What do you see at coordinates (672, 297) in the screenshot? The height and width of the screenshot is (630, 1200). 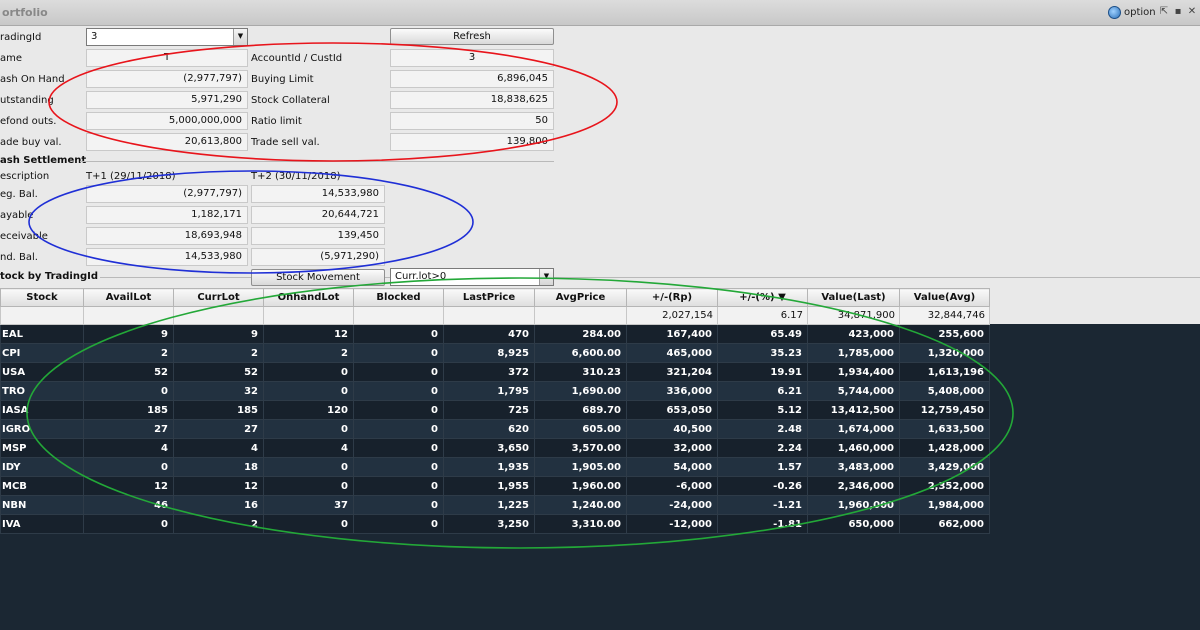 I see `column-header-change-rp: +/-(Rp)` at bounding box center [672, 297].